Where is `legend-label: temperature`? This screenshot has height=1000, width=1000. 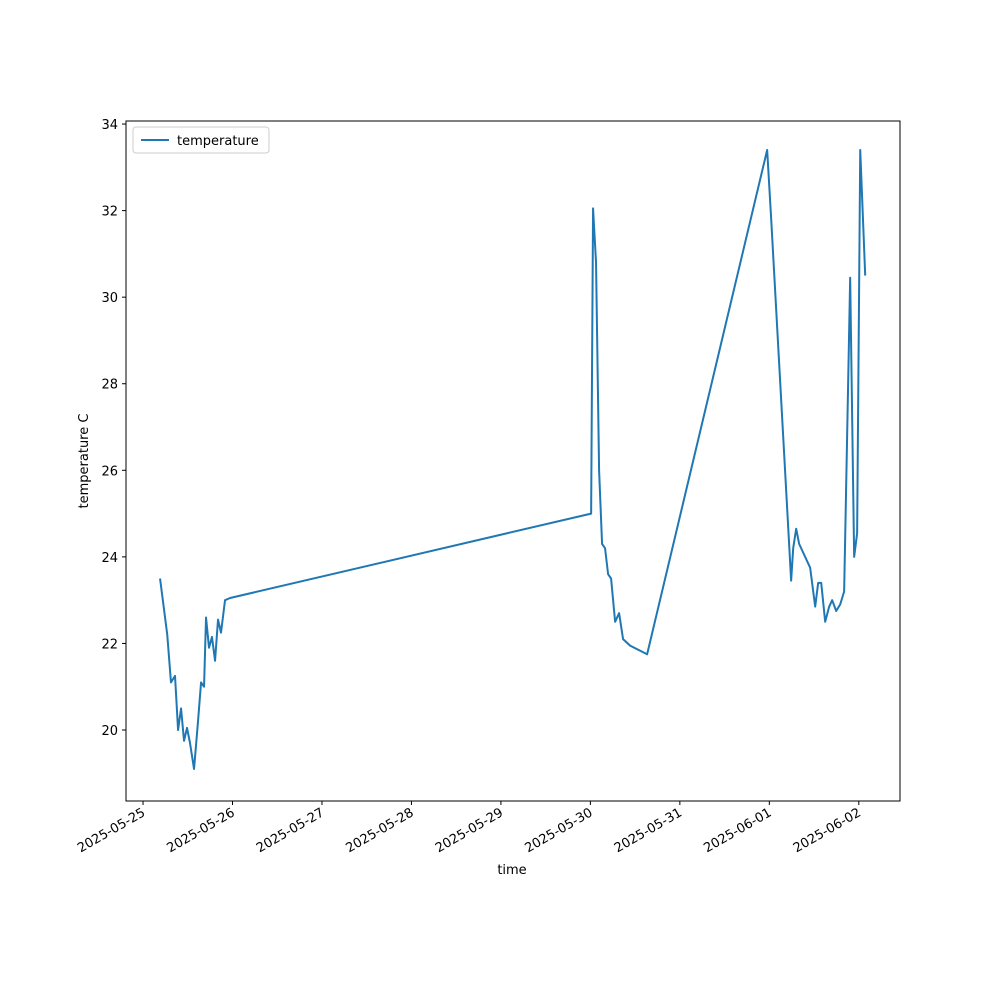
legend-label: temperature is located at coordinates (218, 141).